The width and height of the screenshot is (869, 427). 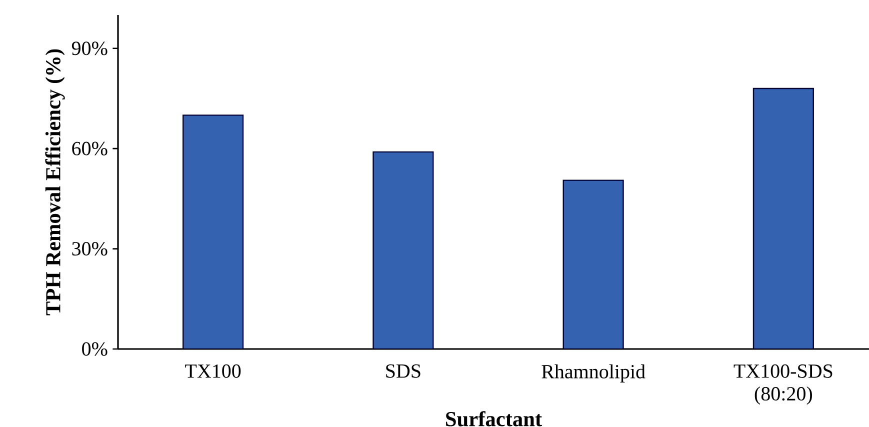 What do you see at coordinates (213, 371) in the screenshot?
I see `x-tick-label: TX100` at bounding box center [213, 371].